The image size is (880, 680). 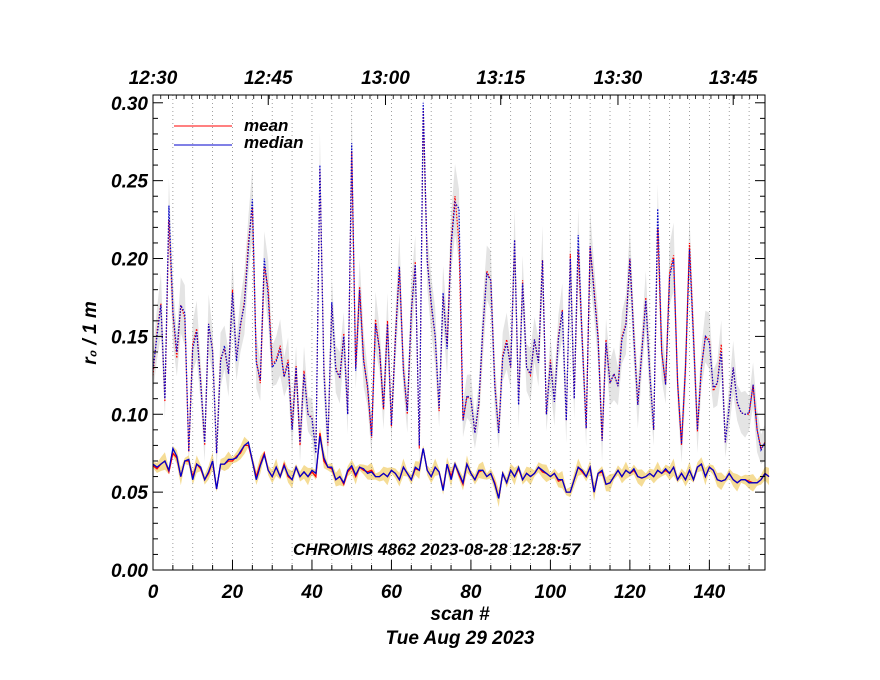 What do you see at coordinates (274, 142) in the screenshot?
I see `legend-median-label: median` at bounding box center [274, 142].